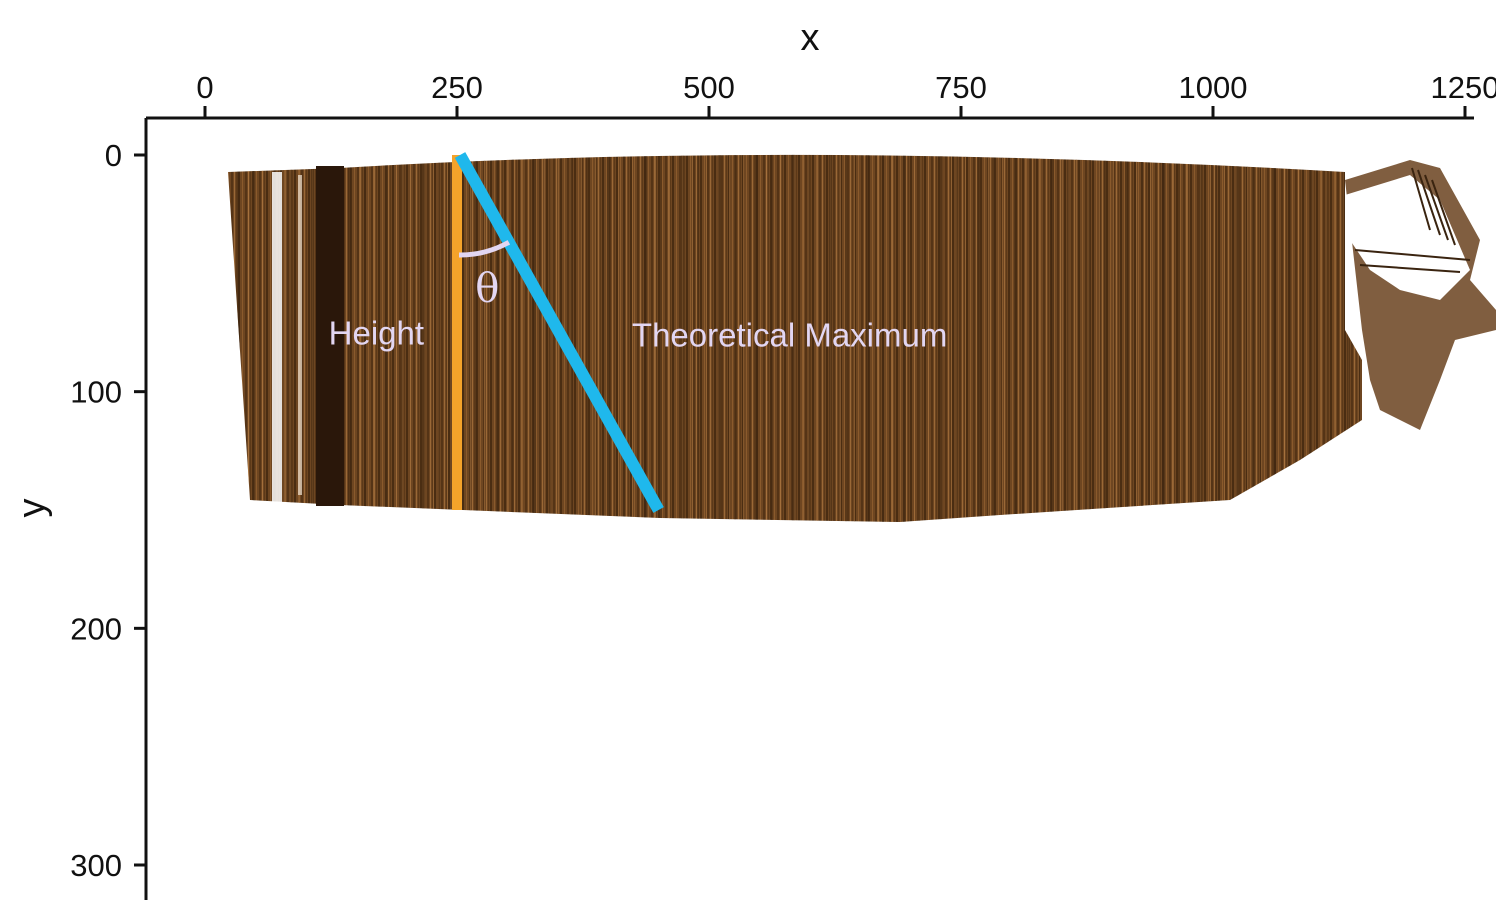 Image resolution: width=1496 pixels, height=912 pixels. Describe the element at coordinates (457, 87) in the screenshot. I see `x-tick-label: 250` at that location.